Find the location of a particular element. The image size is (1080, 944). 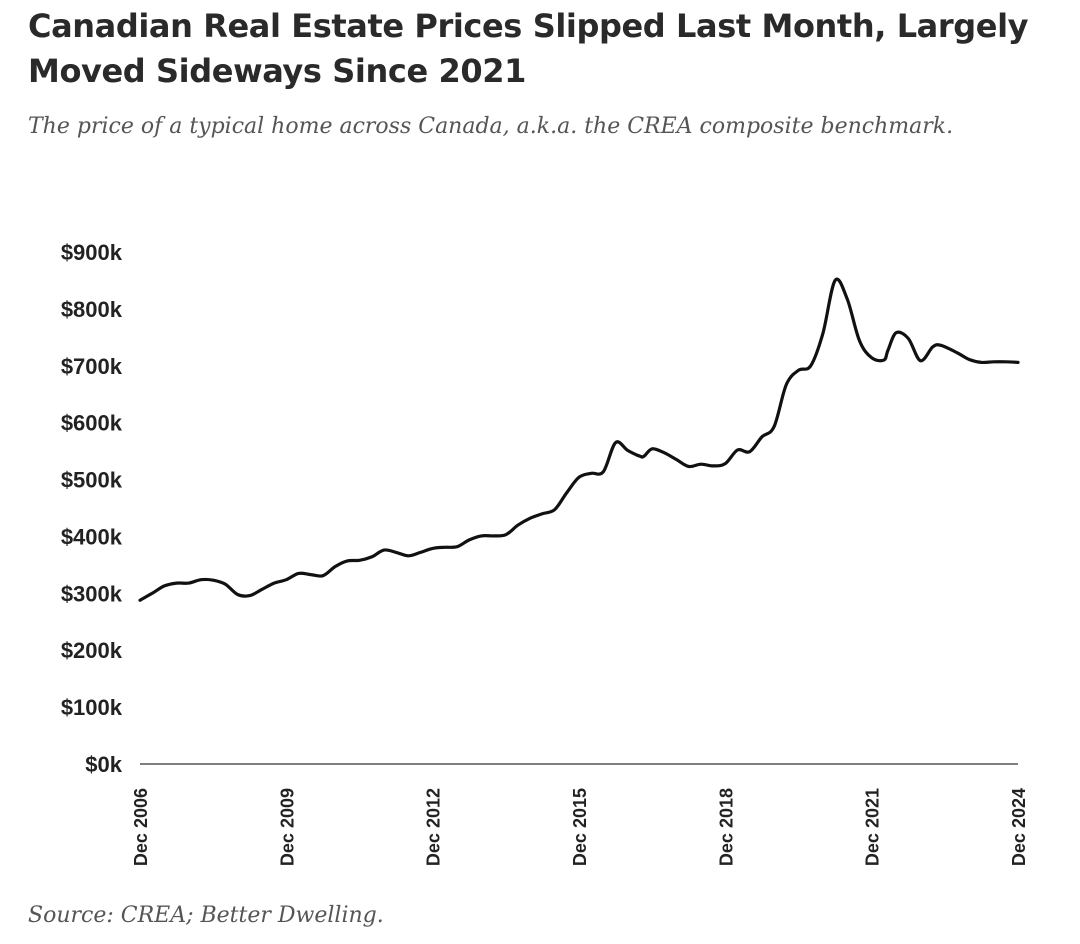

x-tick-label: Dec 2006 is located at coordinates (141, 827).